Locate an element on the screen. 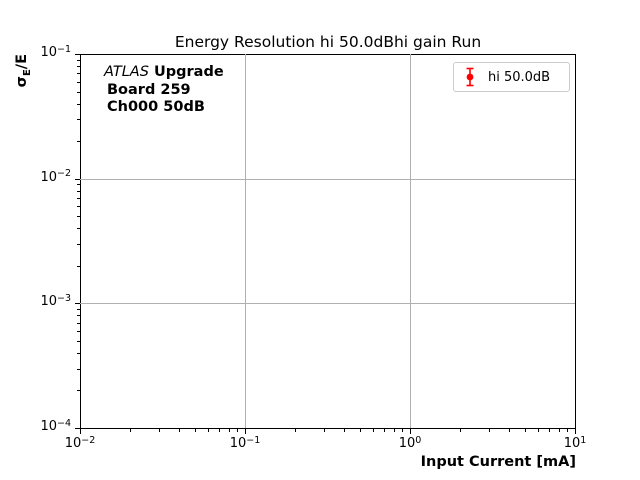  x-tick-label: 10¹ is located at coordinates (575, 443).